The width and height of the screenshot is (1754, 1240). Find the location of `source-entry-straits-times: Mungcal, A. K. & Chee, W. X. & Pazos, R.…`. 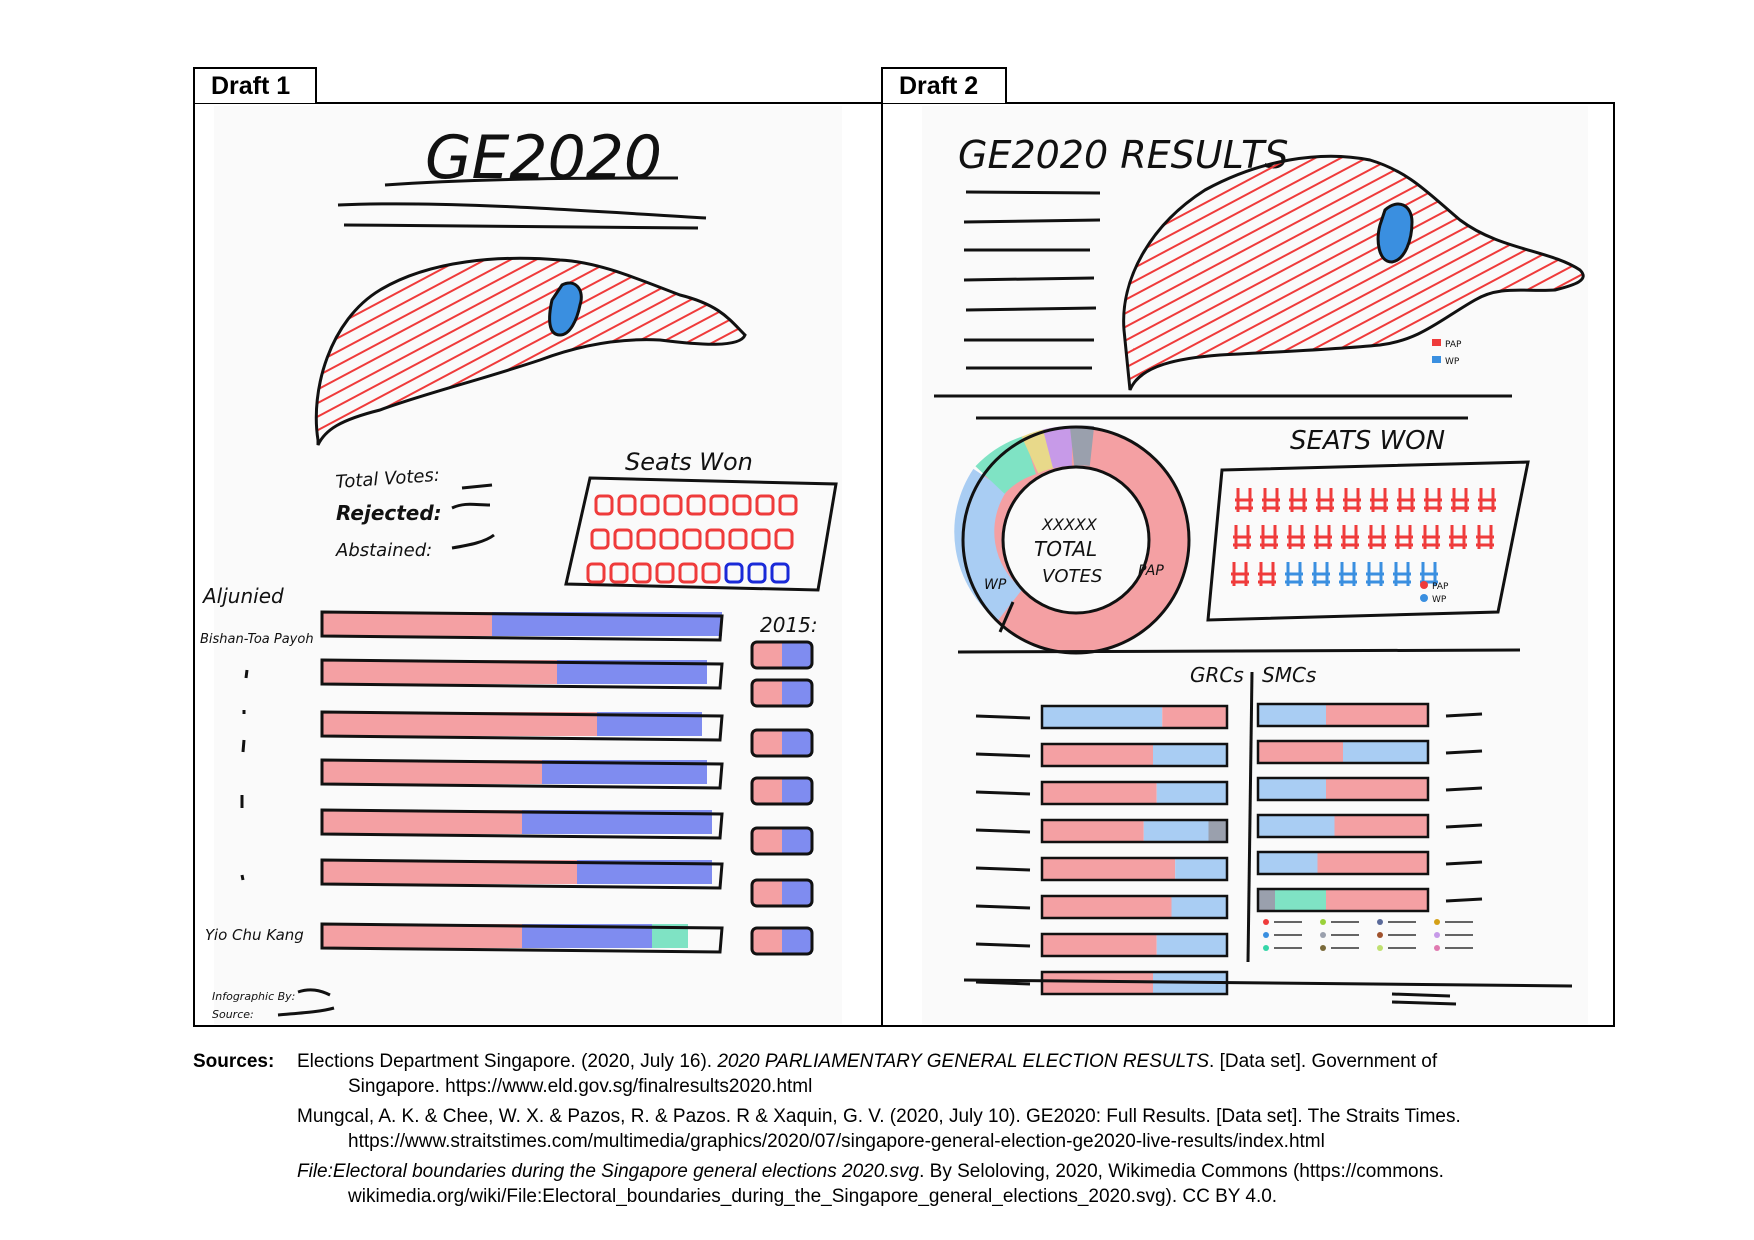

source-entry-straits-times: Mungcal, A. K. & Chee, W. X. & Pazos, R.… is located at coordinates (942, 1129).